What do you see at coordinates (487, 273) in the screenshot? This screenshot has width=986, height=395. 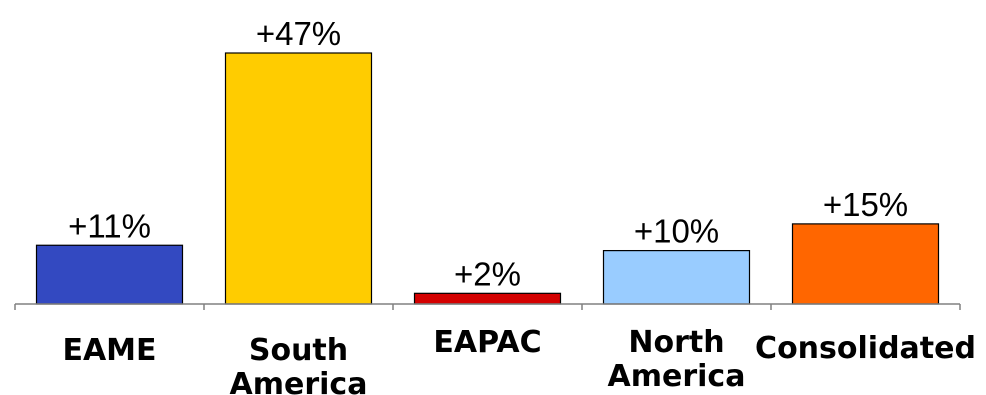 I see `data-label-2: +2%` at bounding box center [487, 273].